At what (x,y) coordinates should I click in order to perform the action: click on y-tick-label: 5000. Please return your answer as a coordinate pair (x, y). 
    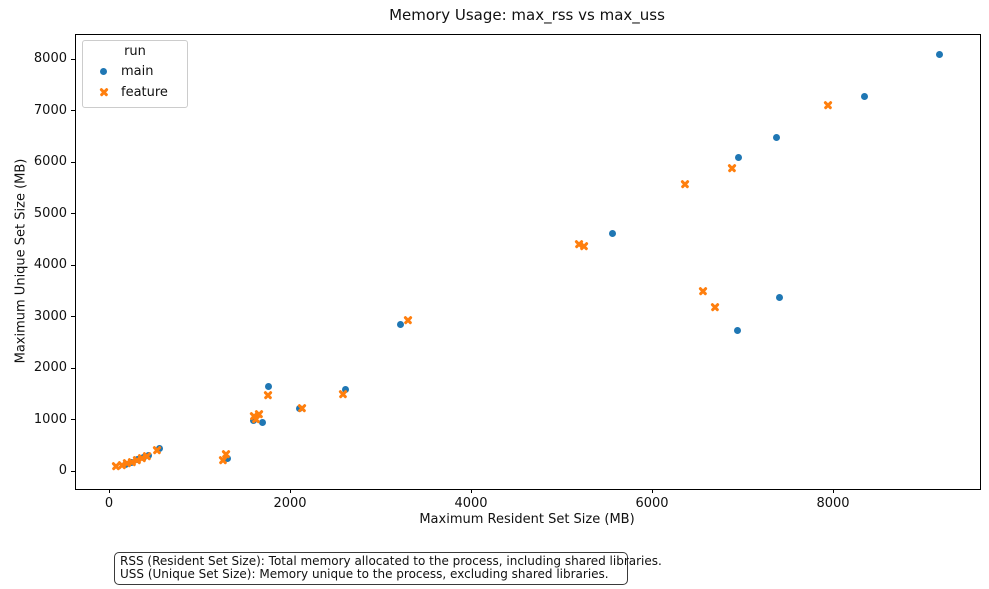
    Looking at the image, I should click on (50, 213).